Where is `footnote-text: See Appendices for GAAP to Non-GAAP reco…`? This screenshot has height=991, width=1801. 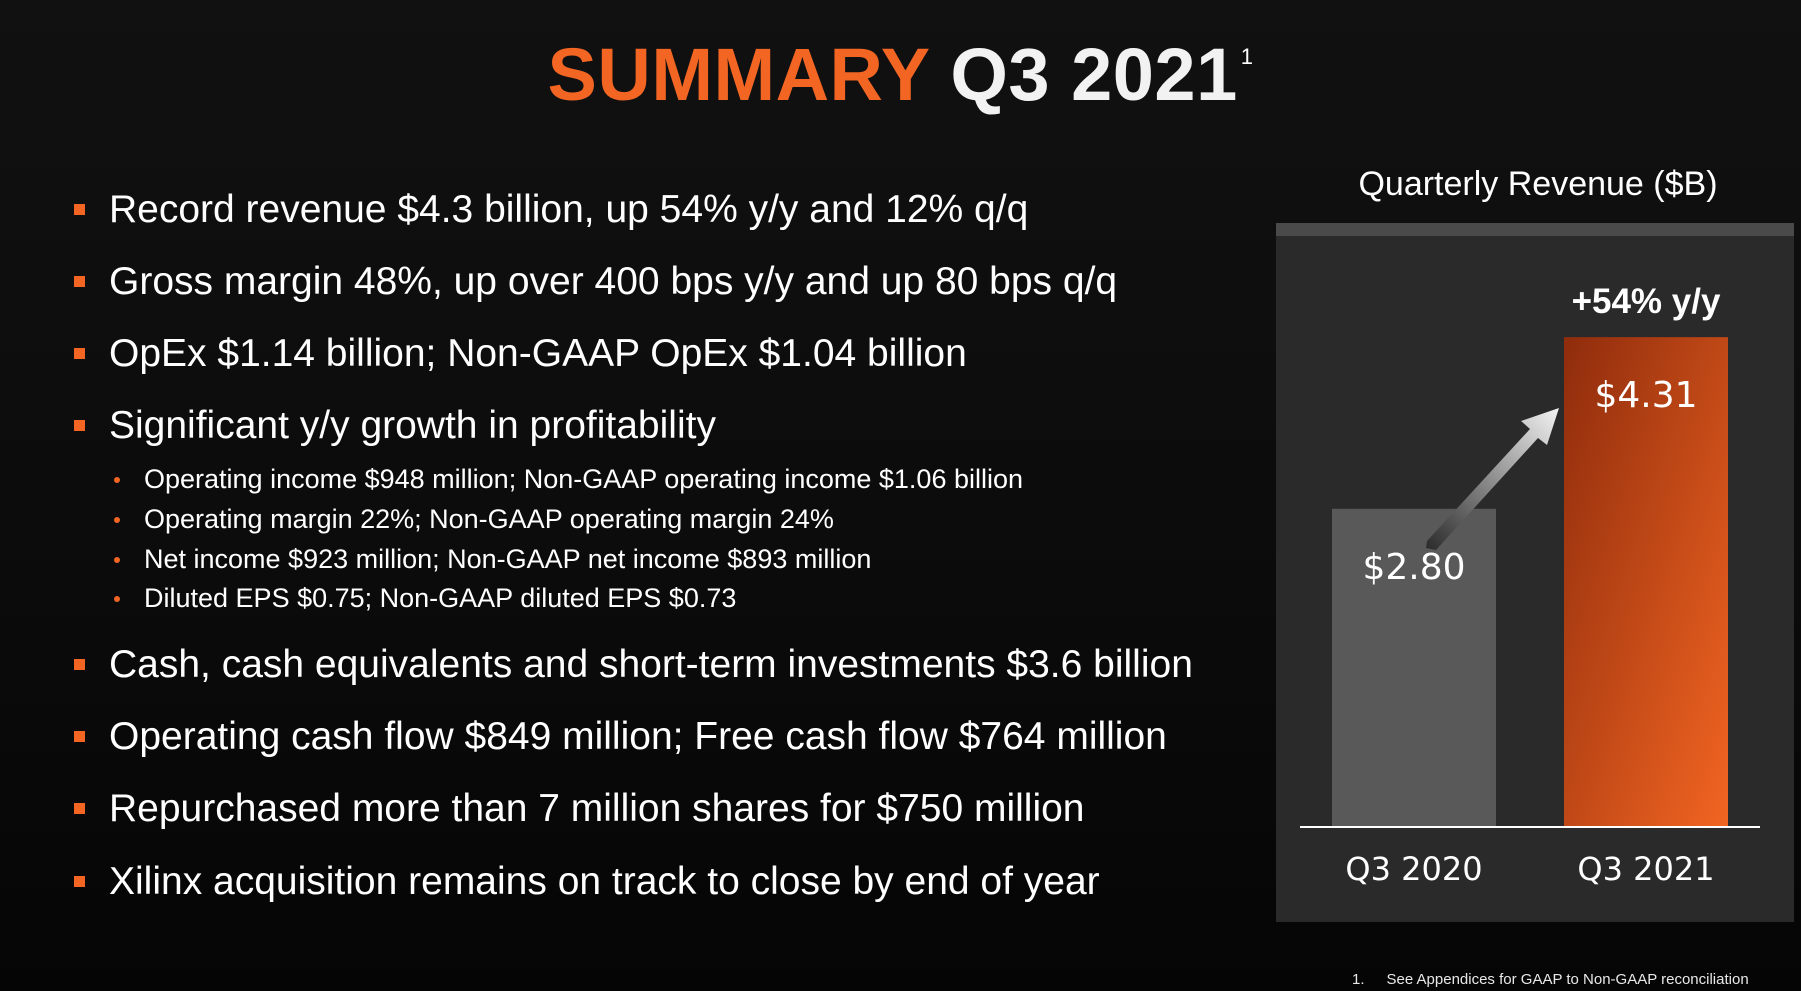
footnote-text: See Appendices for GAAP to Non-GAAP reco… is located at coordinates (1567, 979).